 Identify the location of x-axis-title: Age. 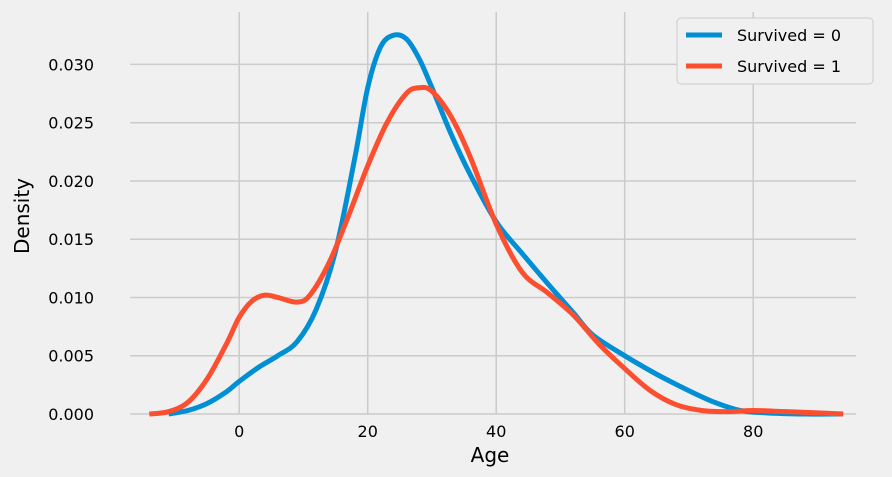
(490, 455).